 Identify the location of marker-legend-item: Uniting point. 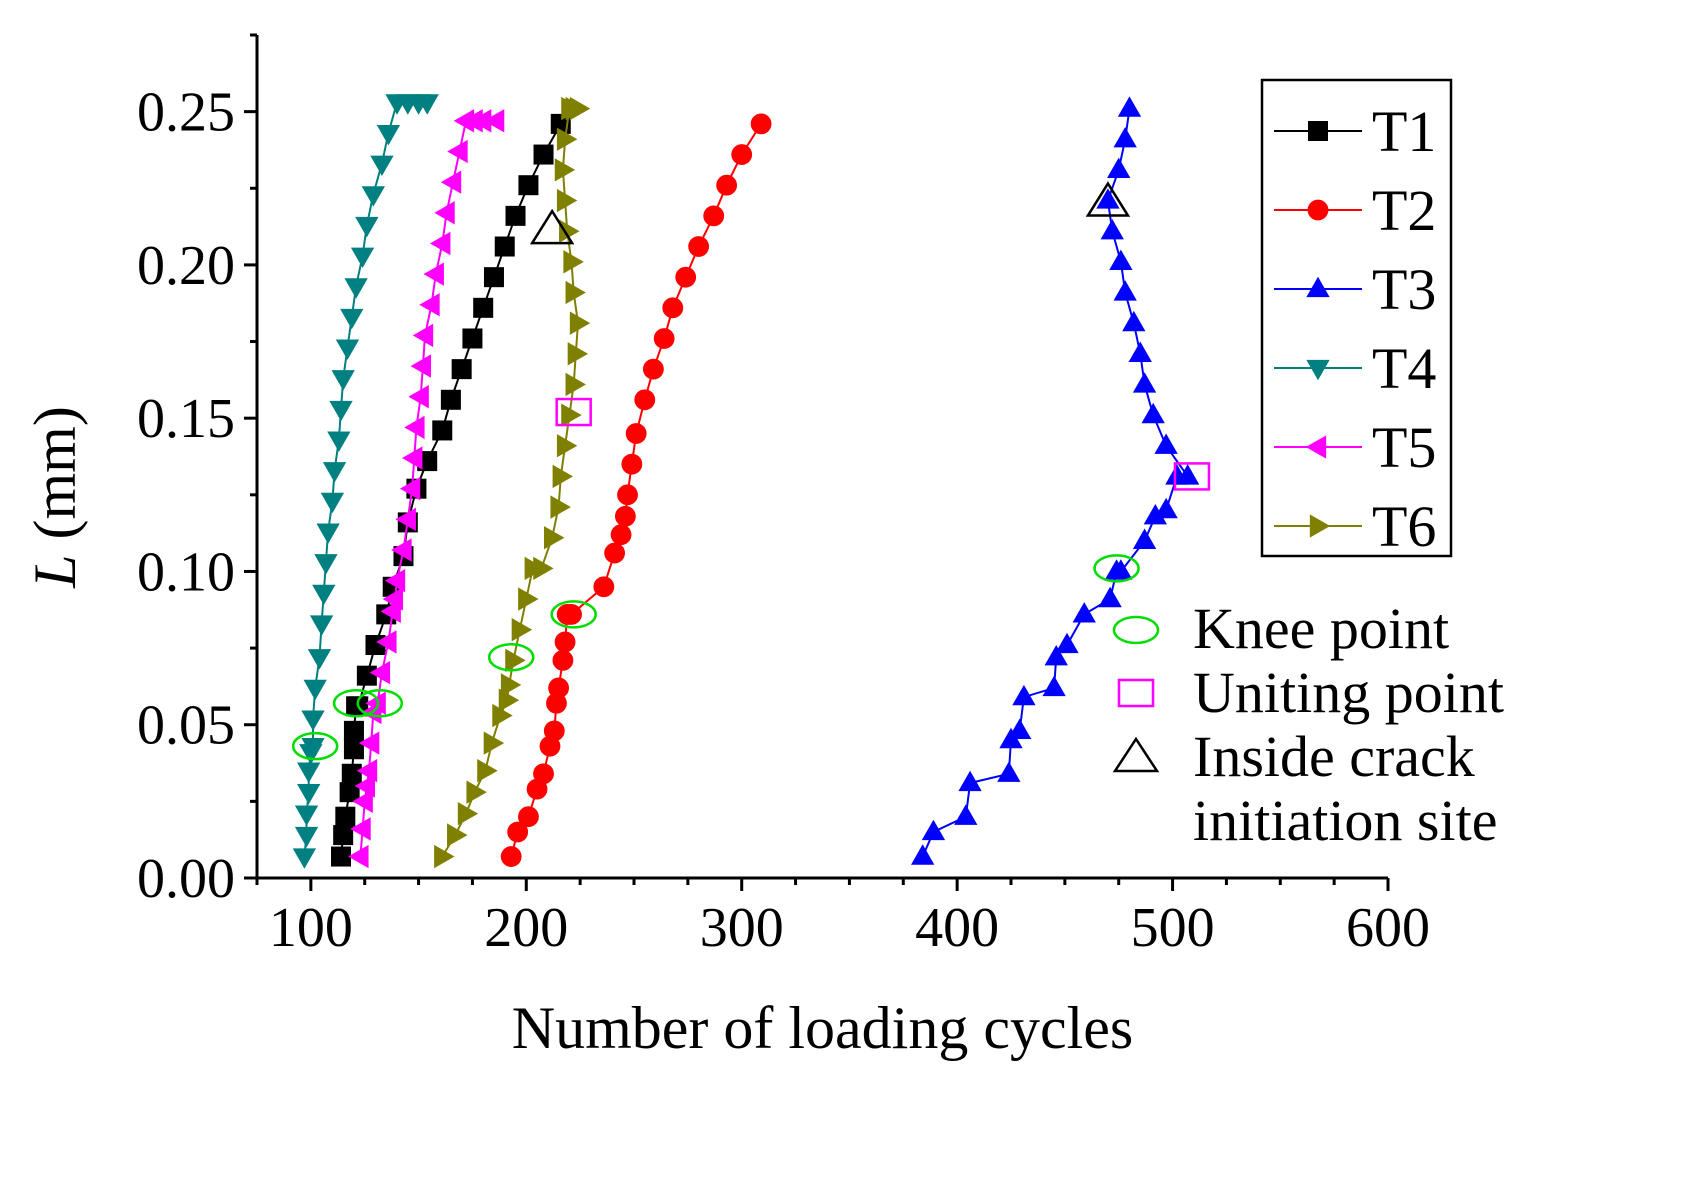
(1310, 692).